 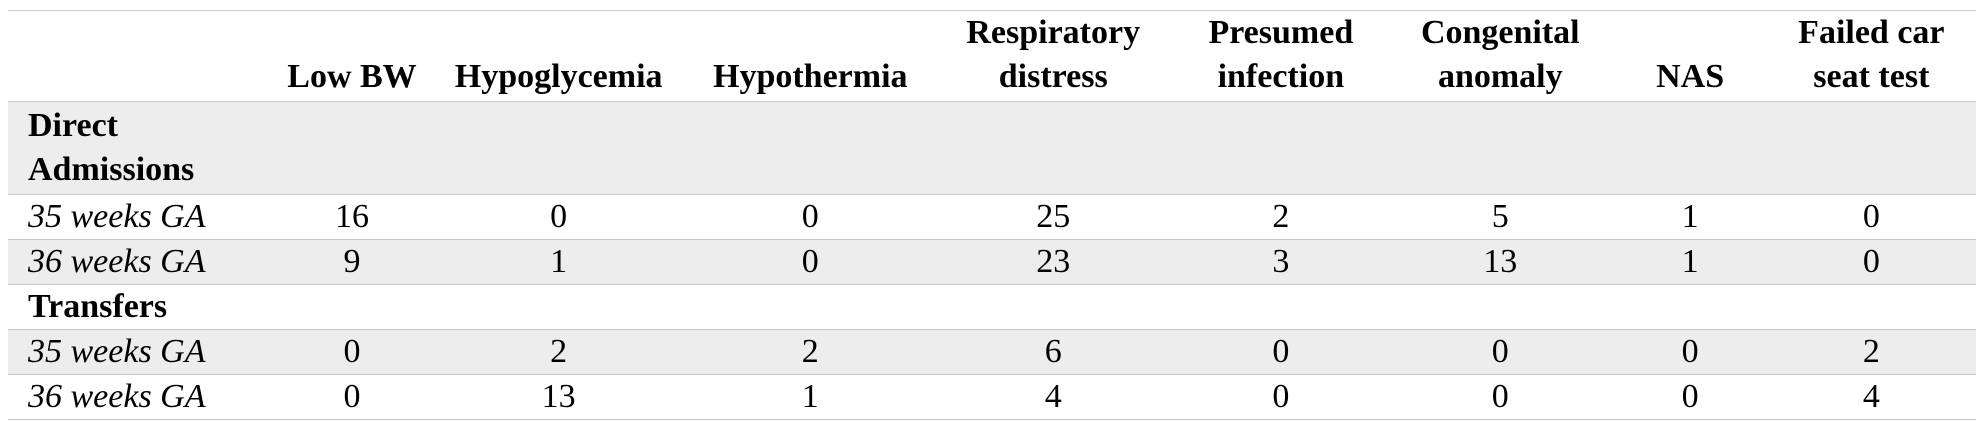 What do you see at coordinates (352, 56) in the screenshot?
I see `header-low-bw: Low BW` at bounding box center [352, 56].